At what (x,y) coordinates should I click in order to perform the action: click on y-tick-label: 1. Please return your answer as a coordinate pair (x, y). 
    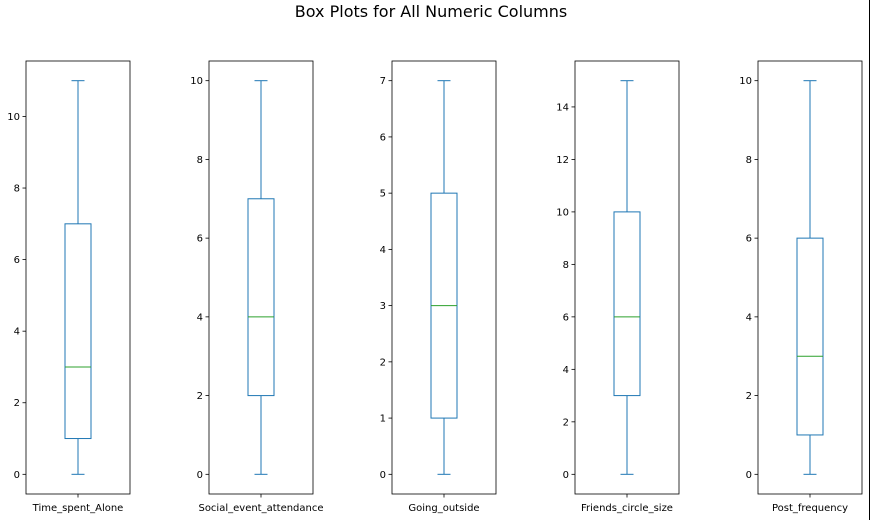
    Looking at the image, I should click on (383, 419).